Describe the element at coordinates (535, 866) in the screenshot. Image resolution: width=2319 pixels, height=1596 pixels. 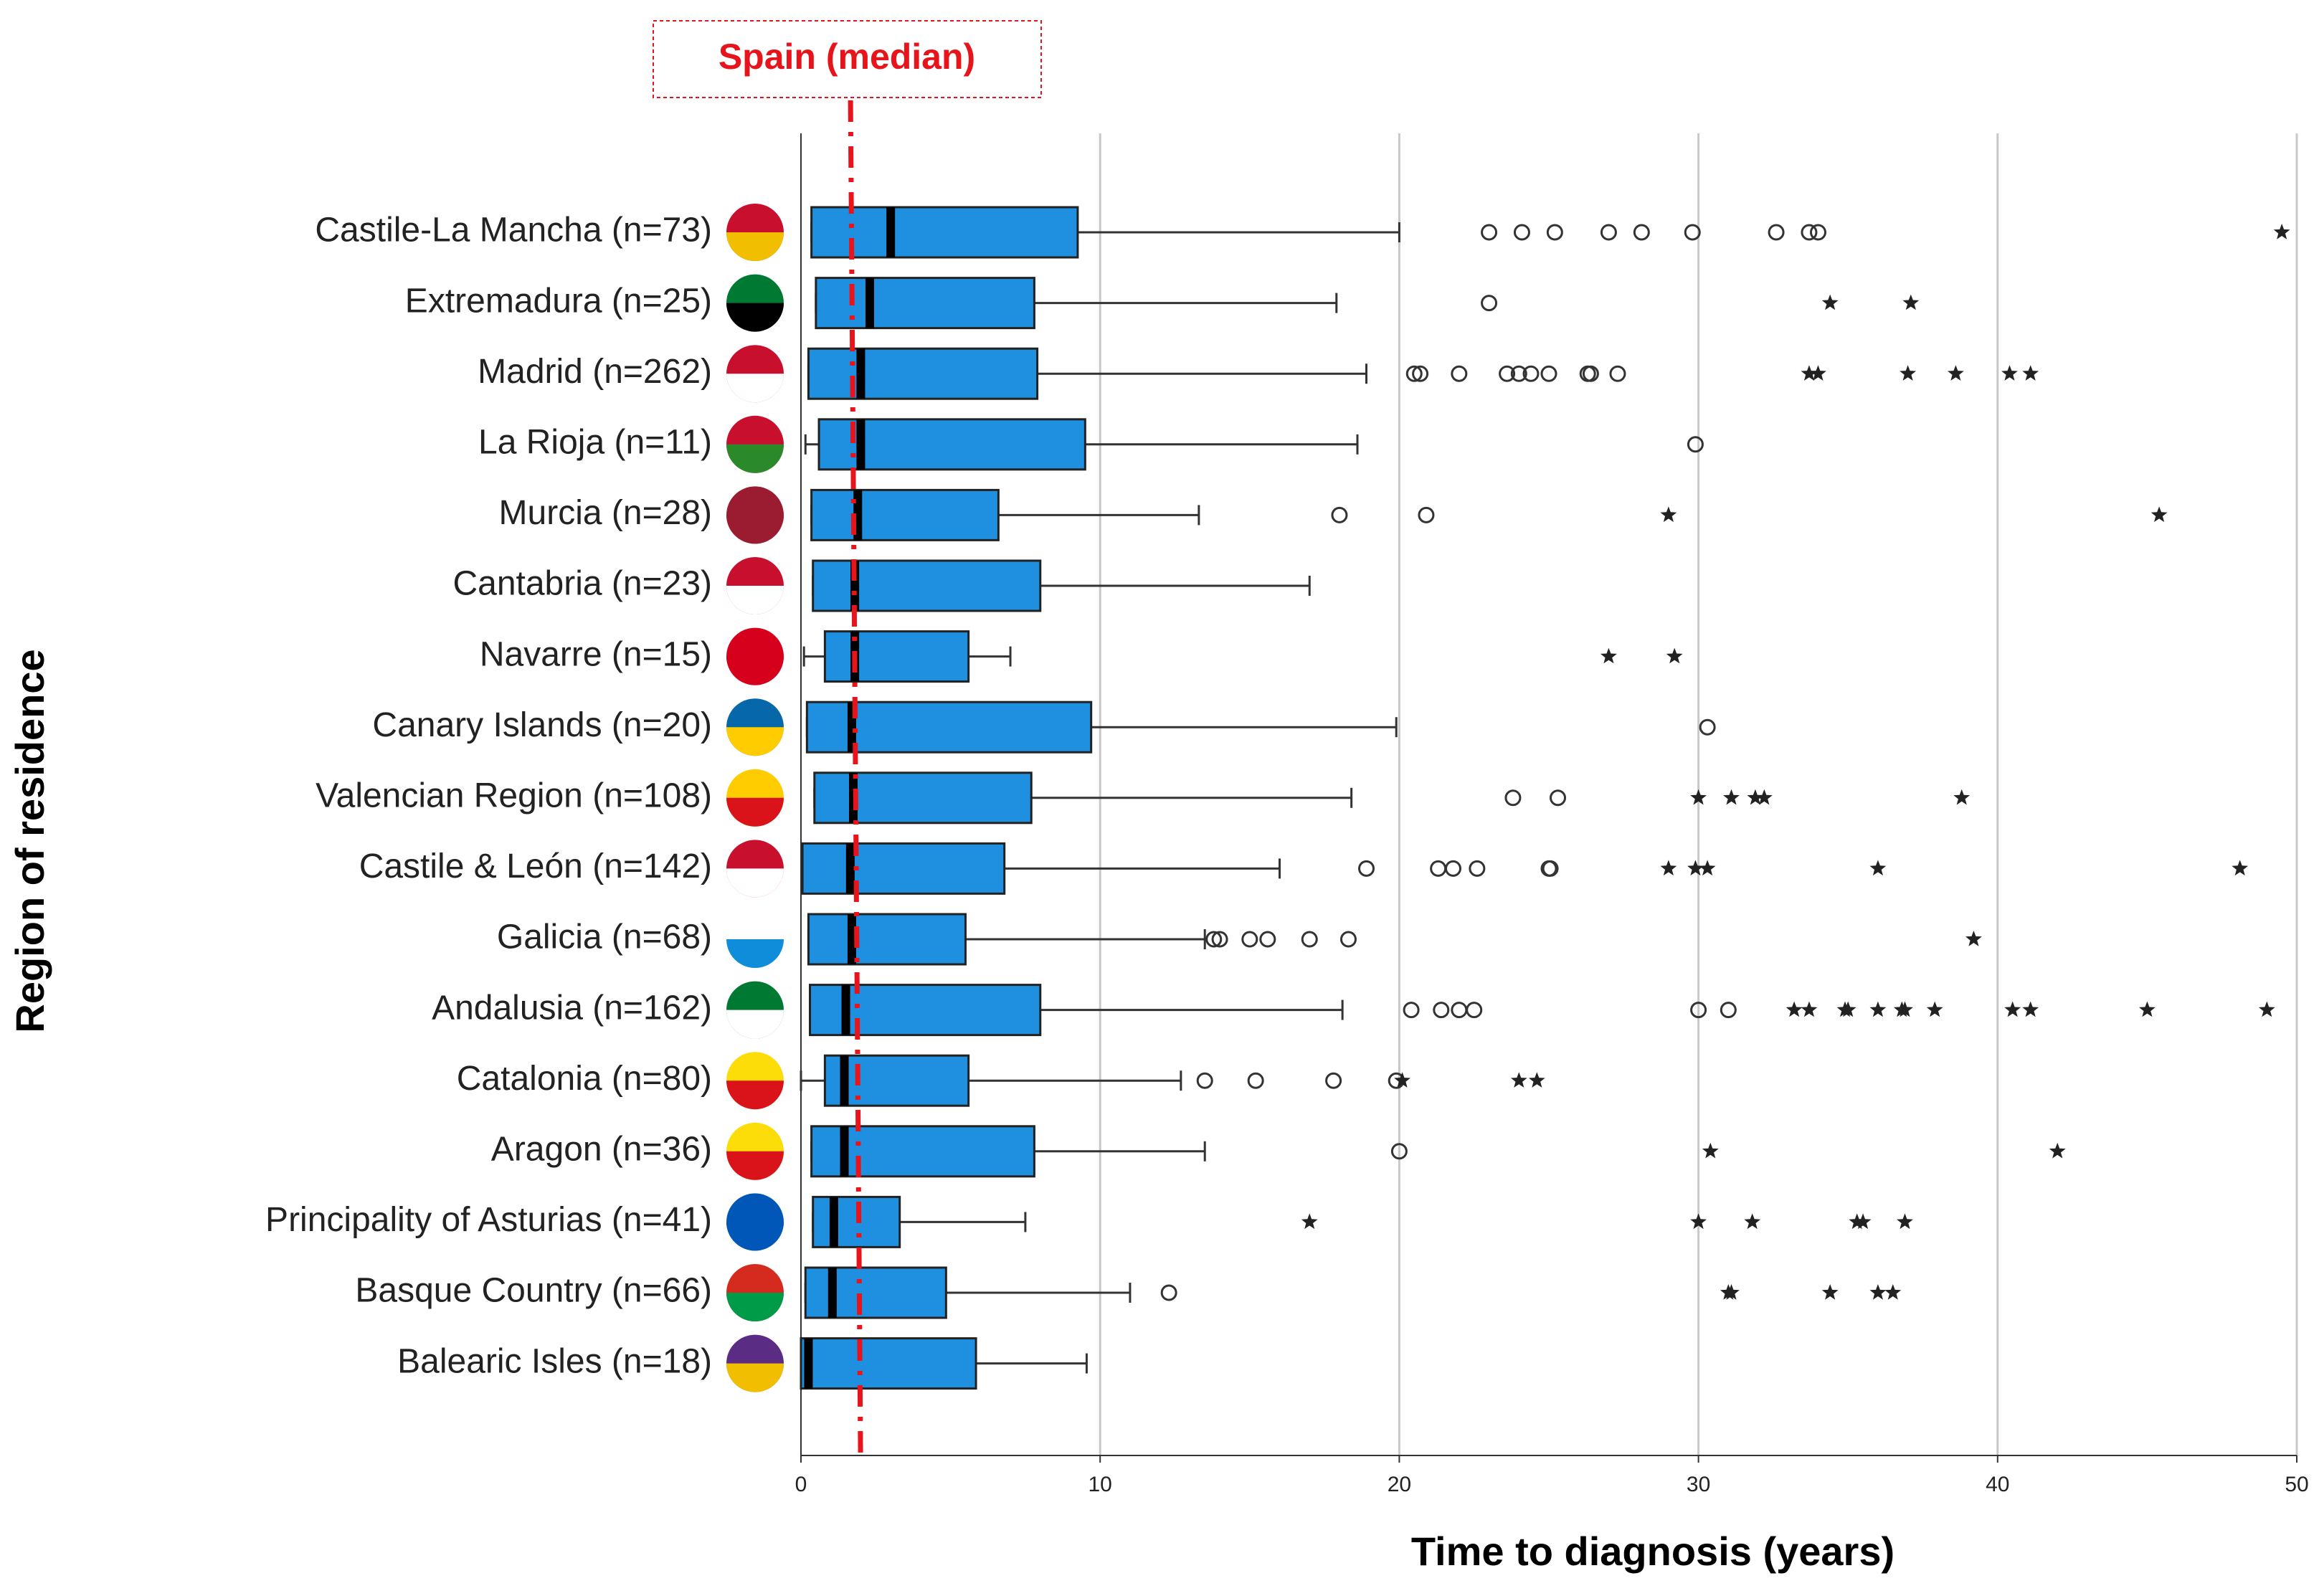
I see `category-label: Castile & León (n=142)` at that location.